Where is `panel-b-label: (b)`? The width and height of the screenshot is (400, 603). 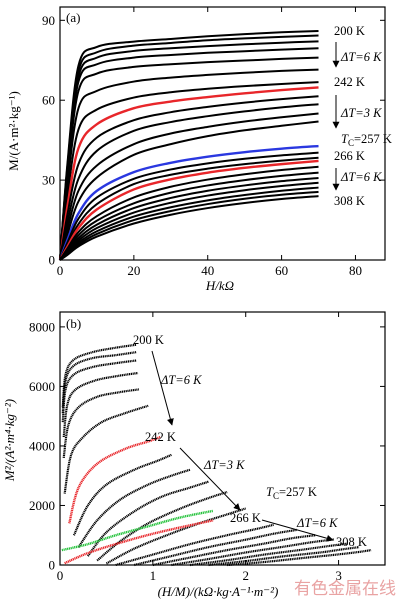 panel-b-label: (b) is located at coordinates (73, 323).